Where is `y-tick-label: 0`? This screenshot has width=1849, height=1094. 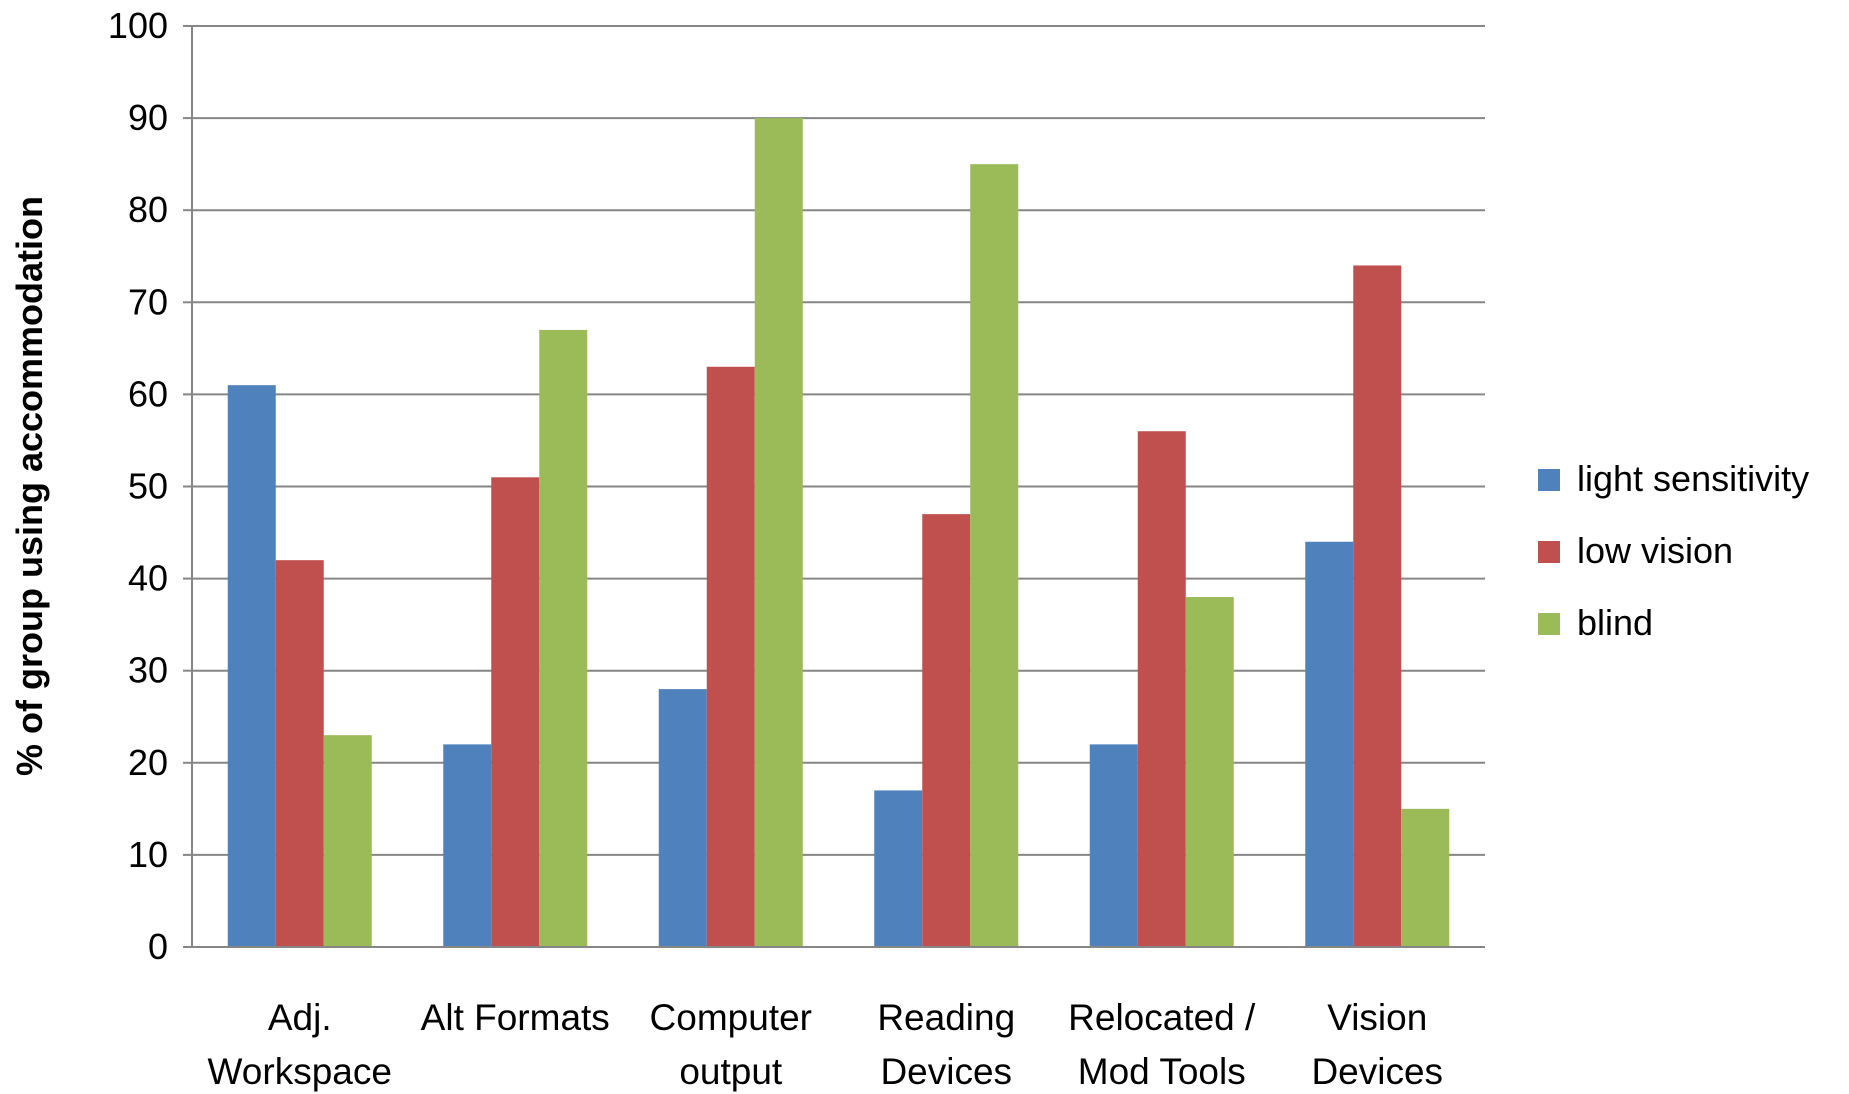 y-tick-label: 0 is located at coordinates (158, 946).